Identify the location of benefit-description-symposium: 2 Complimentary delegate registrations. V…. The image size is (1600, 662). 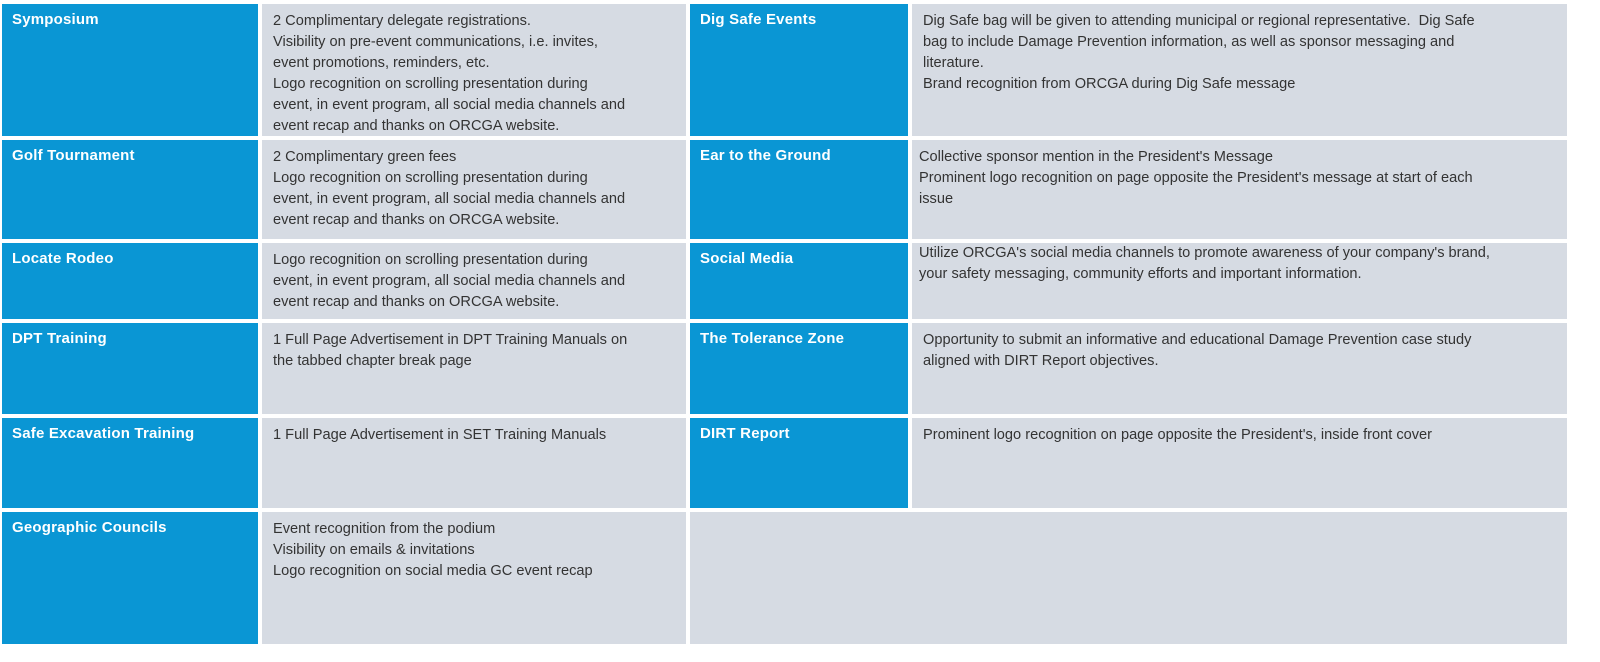
(474, 70).